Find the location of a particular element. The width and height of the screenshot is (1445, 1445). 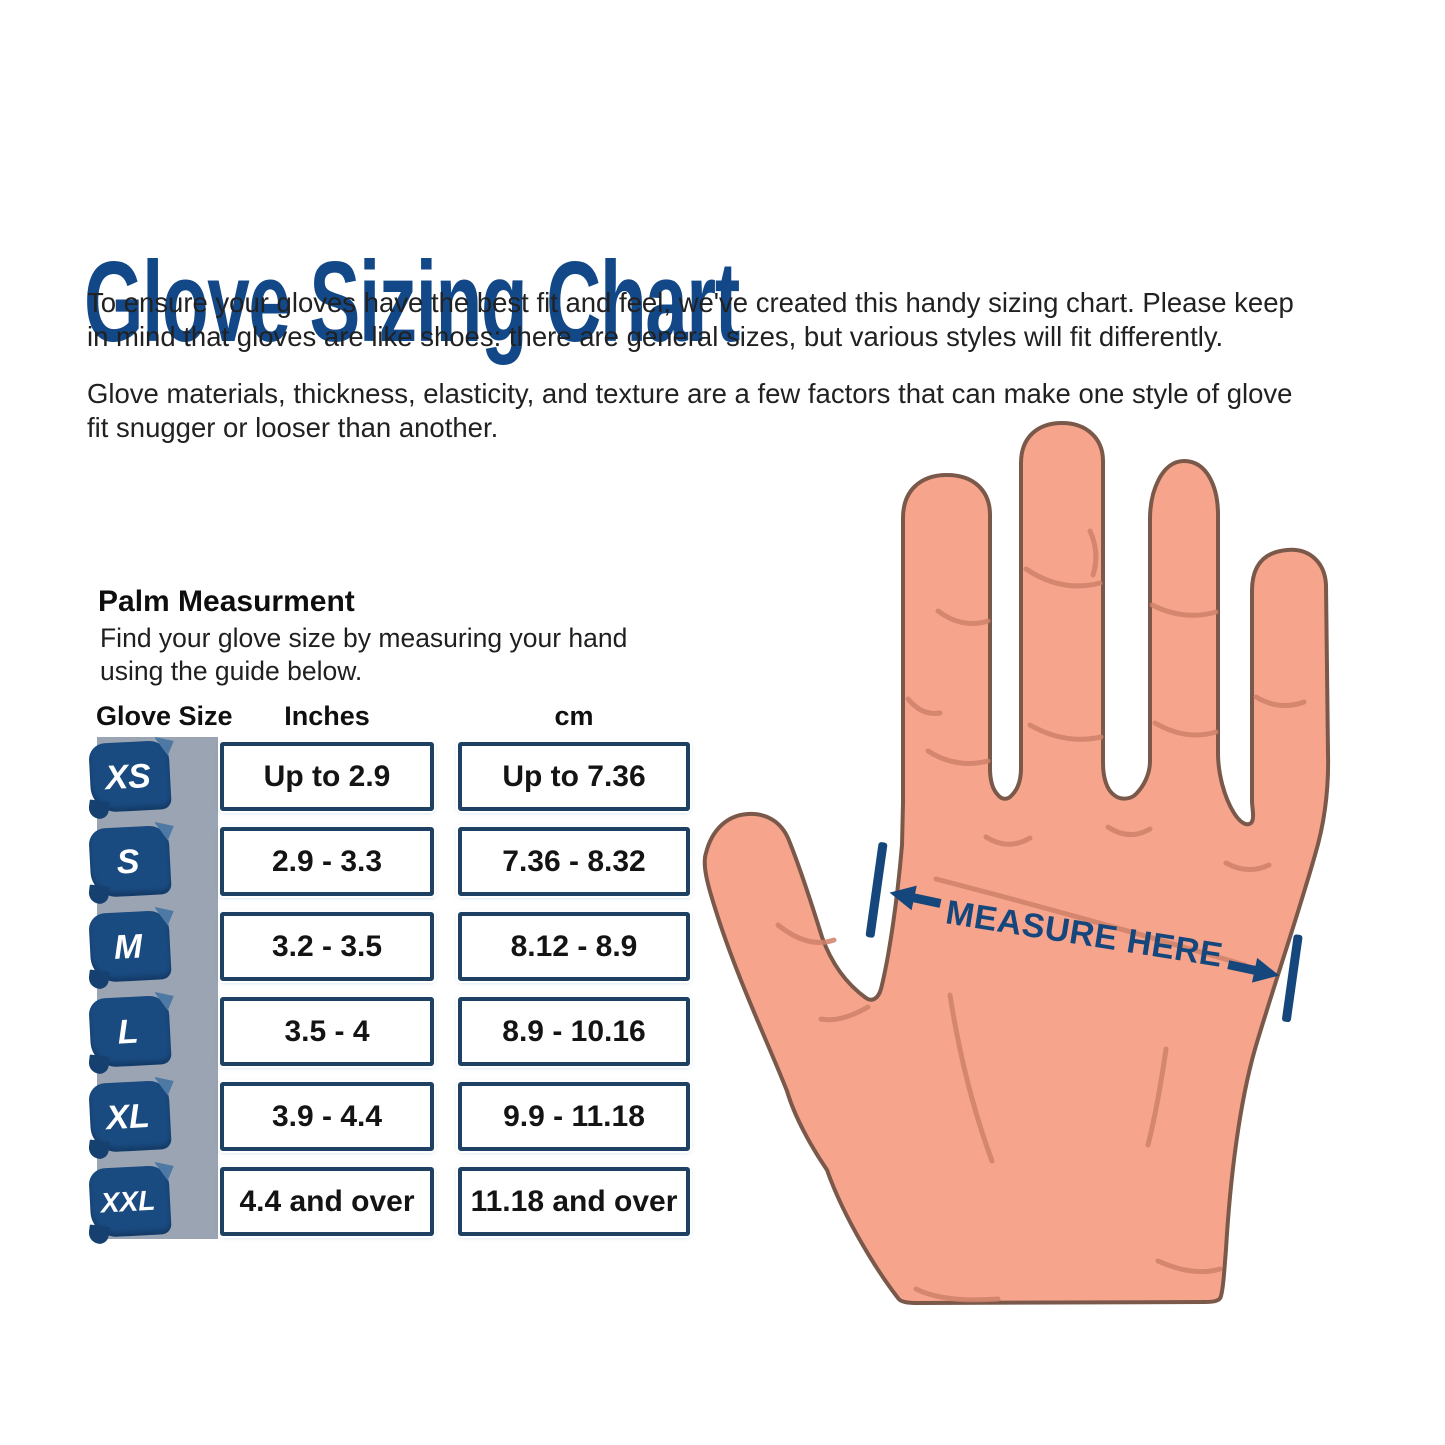

cm-value: Up to 7.36 is located at coordinates (574, 776).